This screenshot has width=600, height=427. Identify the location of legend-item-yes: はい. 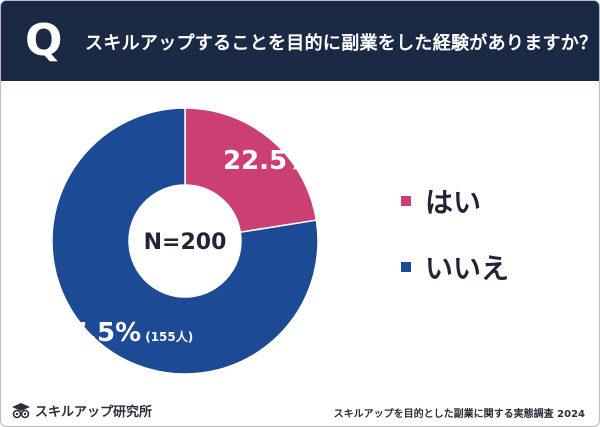
(441, 201).